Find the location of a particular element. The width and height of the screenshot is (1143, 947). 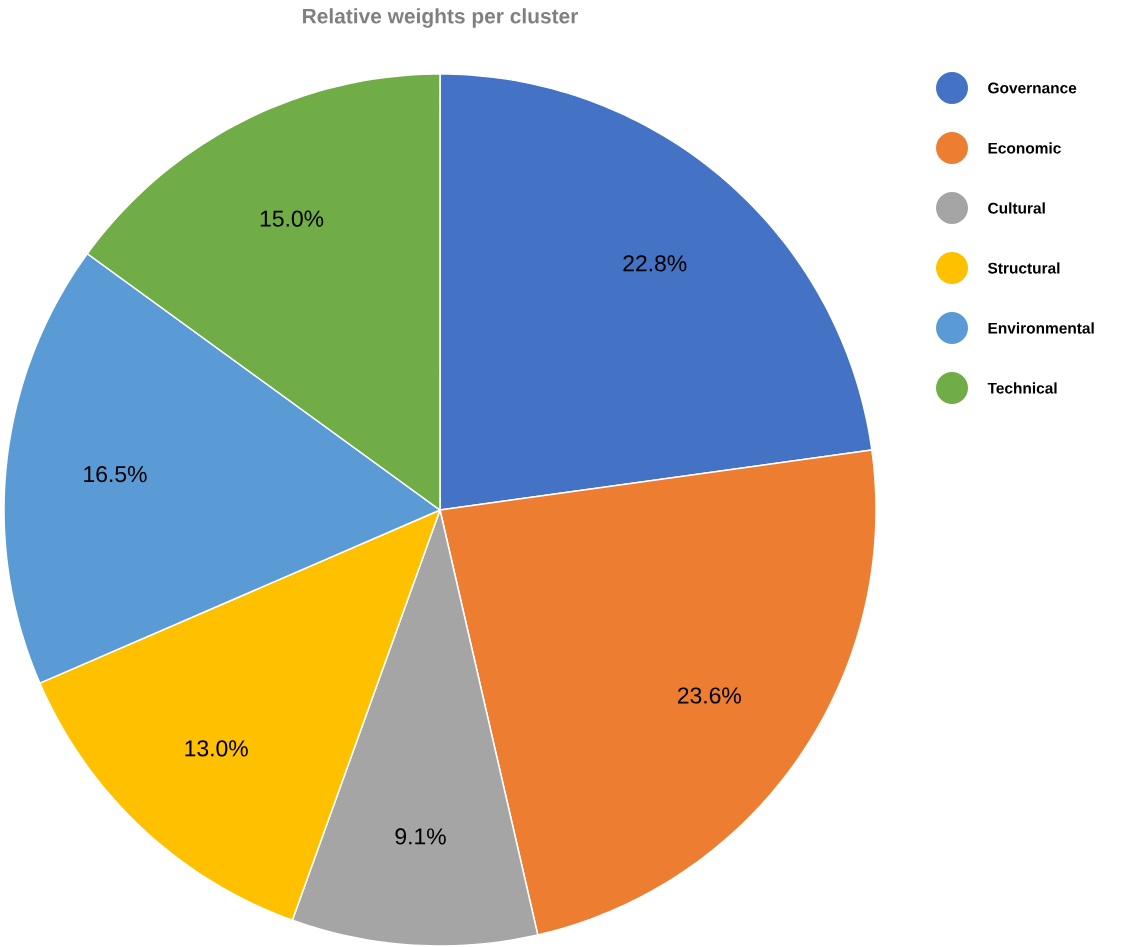

data-label: 9.1% is located at coordinates (420, 836).